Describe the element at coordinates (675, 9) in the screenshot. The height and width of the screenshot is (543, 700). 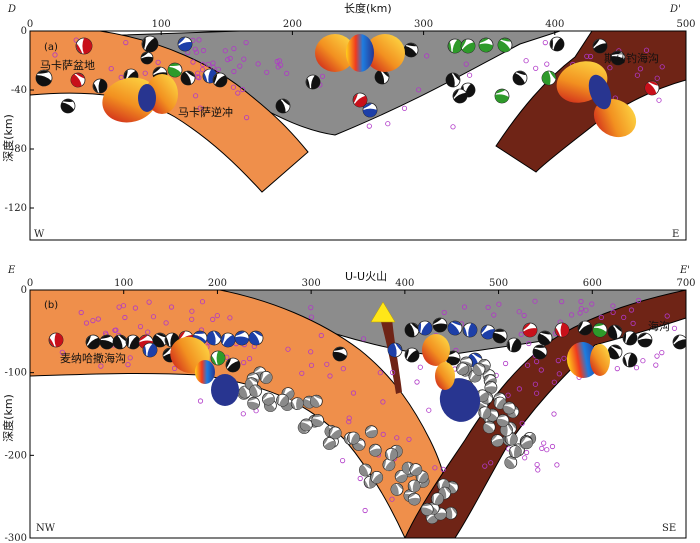
I see `panel-a-corner-right: D'` at that location.